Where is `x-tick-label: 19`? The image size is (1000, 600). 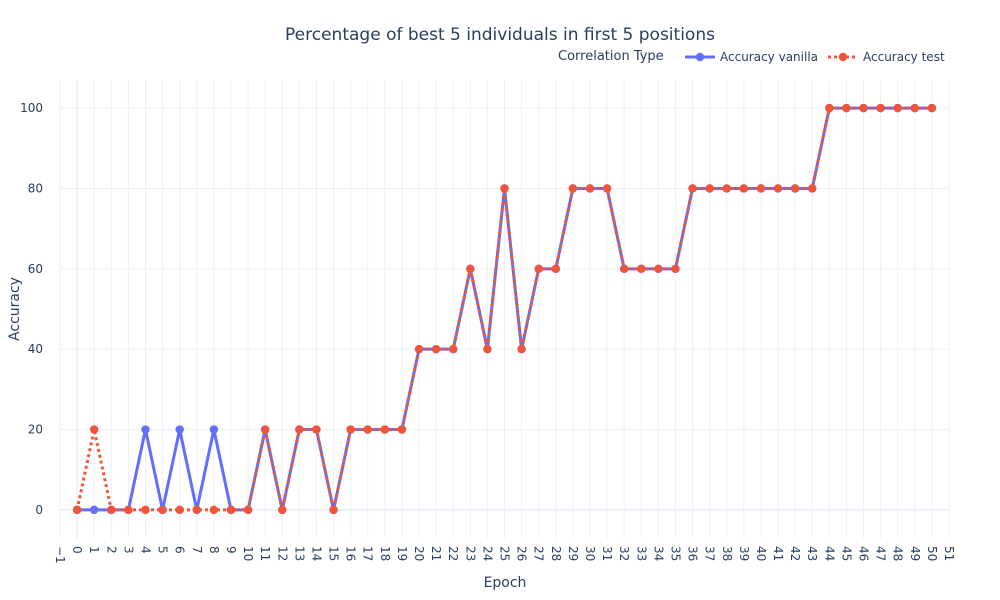
x-tick-label: 19 is located at coordinates (402, 553).